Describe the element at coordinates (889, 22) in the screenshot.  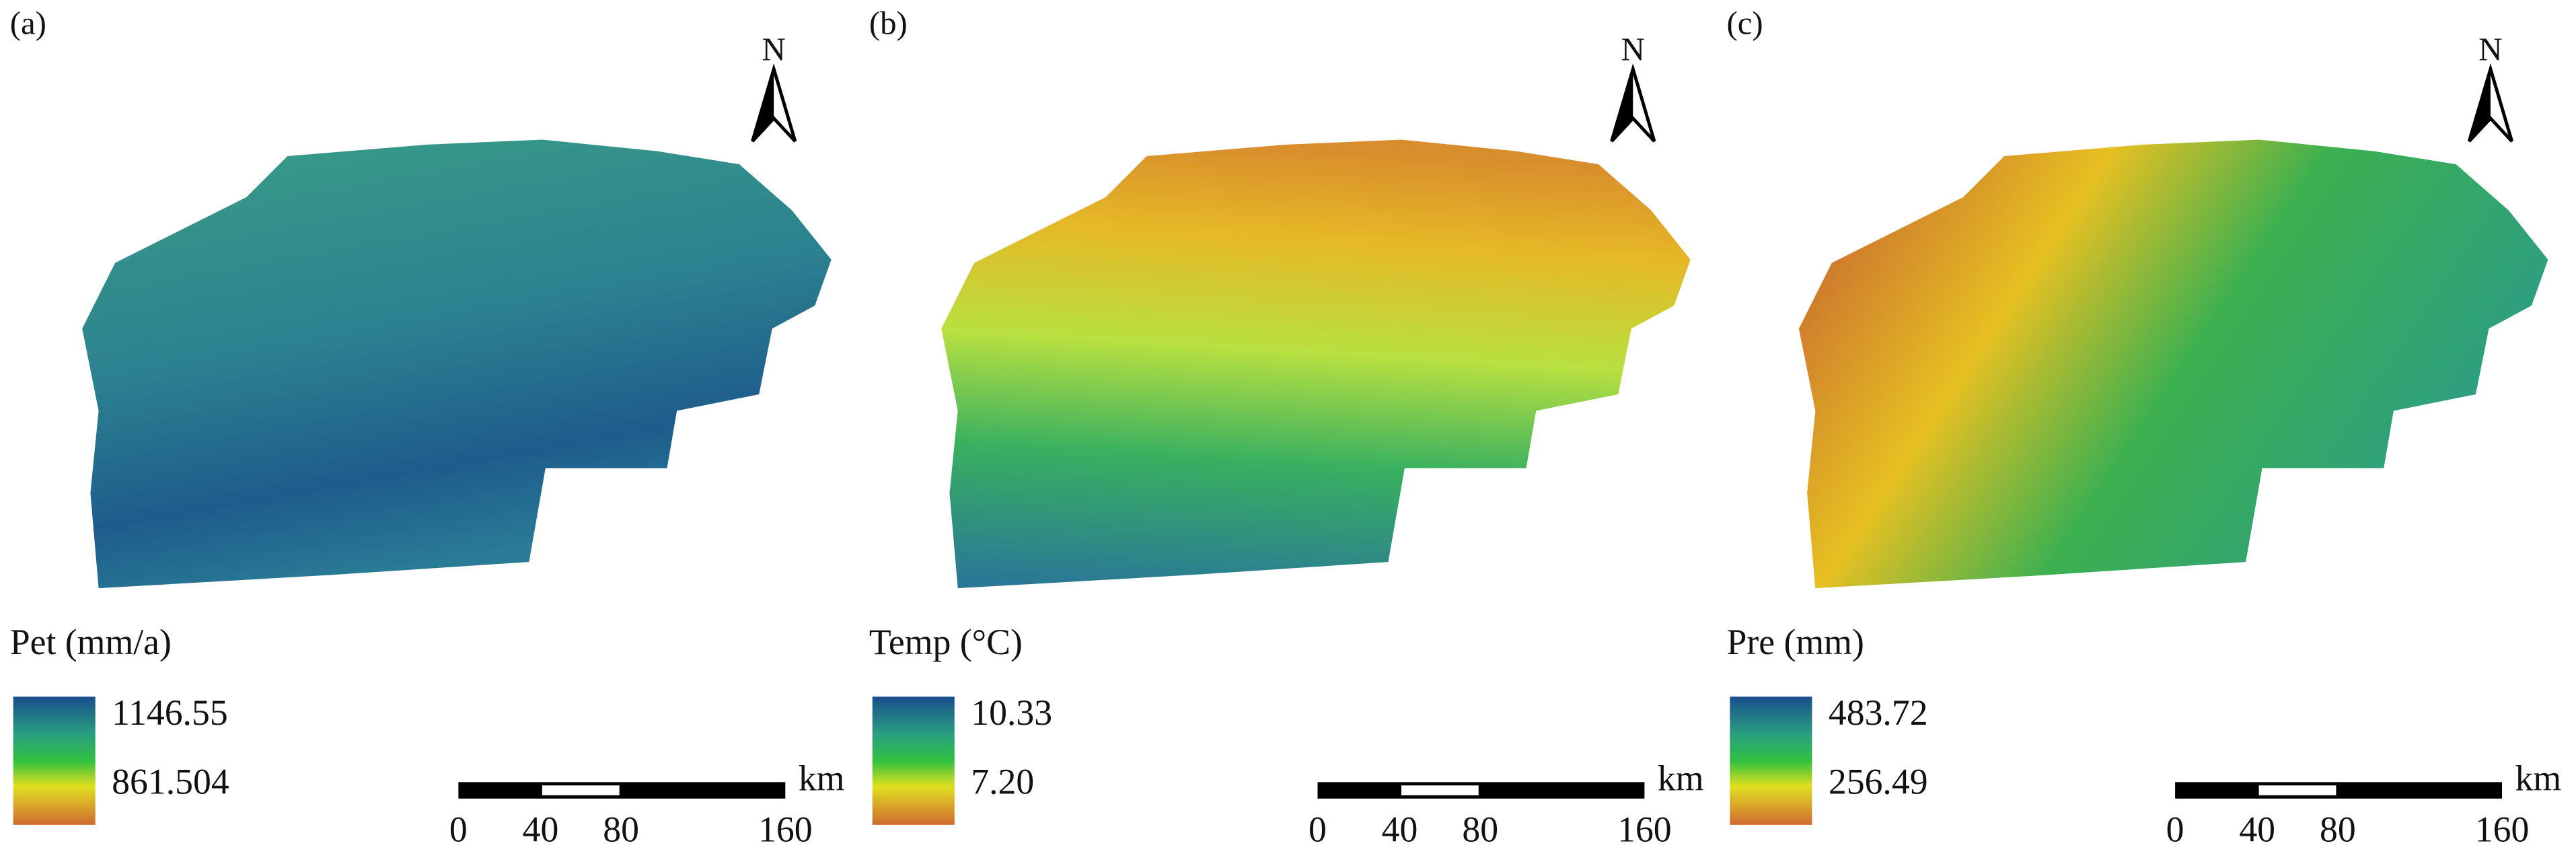
I see `panel-label: (b)` at that location.